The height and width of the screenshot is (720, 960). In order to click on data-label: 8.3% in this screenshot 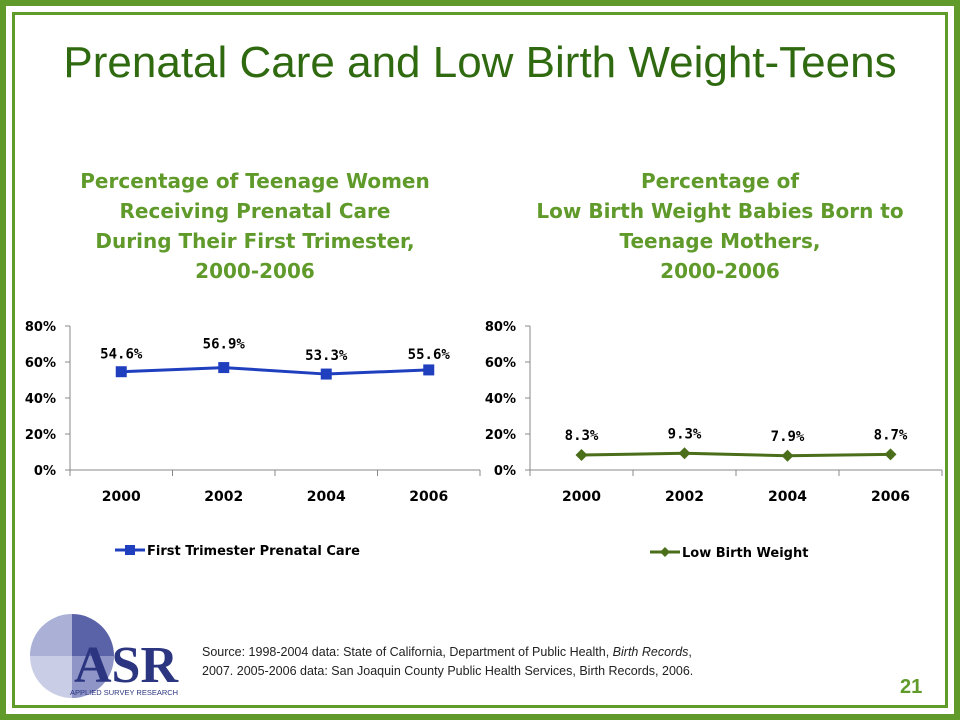, I will do `click(582, 436)`.